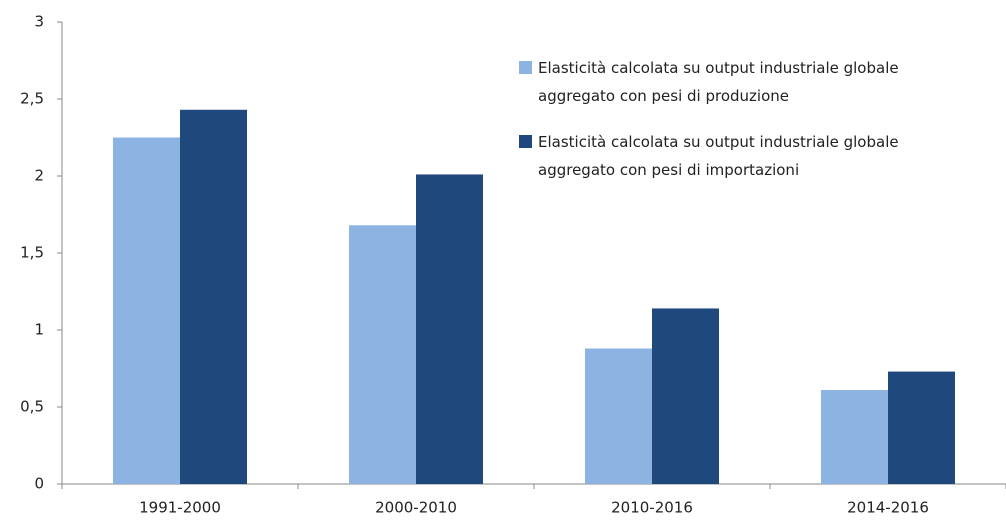  What do you see at coordinates (888, 508) in the screenshot?
I see `x-tick-label: 2014-2016` at bounding box center [888, 508].